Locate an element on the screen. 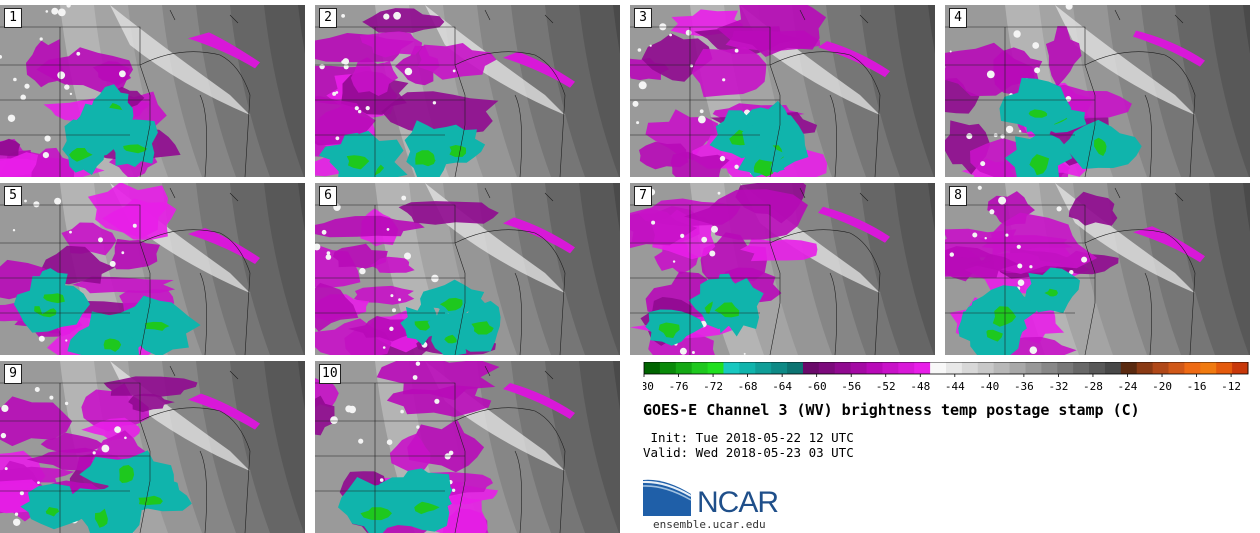 The image size is (1260, 533). colorbar-tick-label: -48 is located at coordinates (920, 386).